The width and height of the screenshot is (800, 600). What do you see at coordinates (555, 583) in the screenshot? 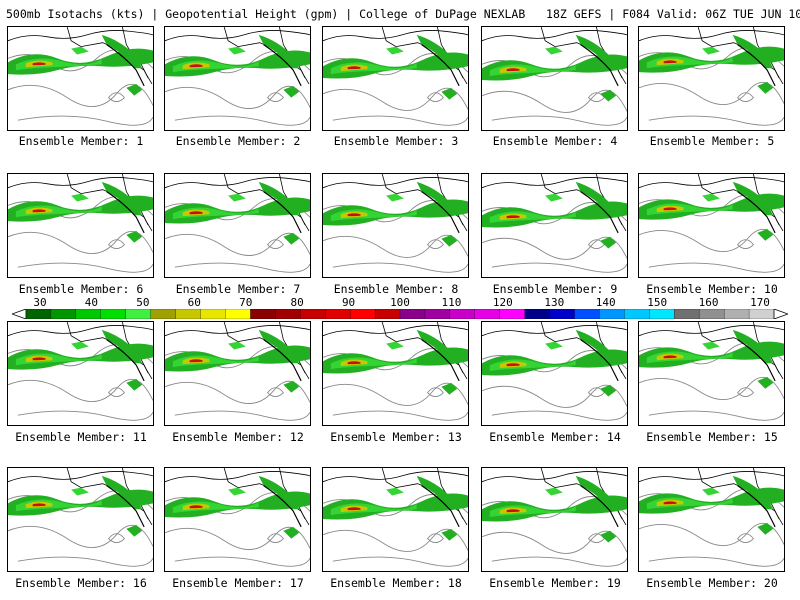
I see `ensemble-member-label: Ensemble Member: 19` at bounding box center [555, 583].